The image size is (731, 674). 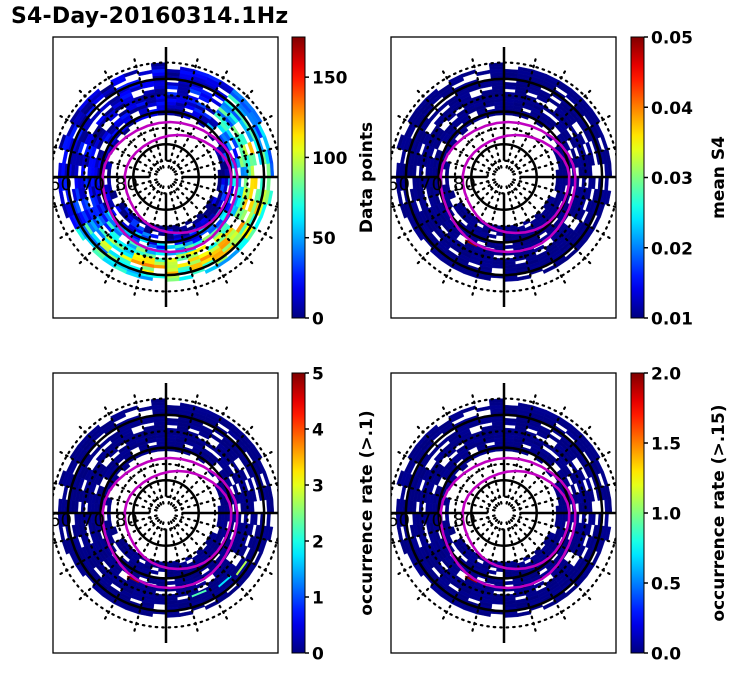 I want to click on colorbar-tick-label: 0.0, so click(x=666, y=655).